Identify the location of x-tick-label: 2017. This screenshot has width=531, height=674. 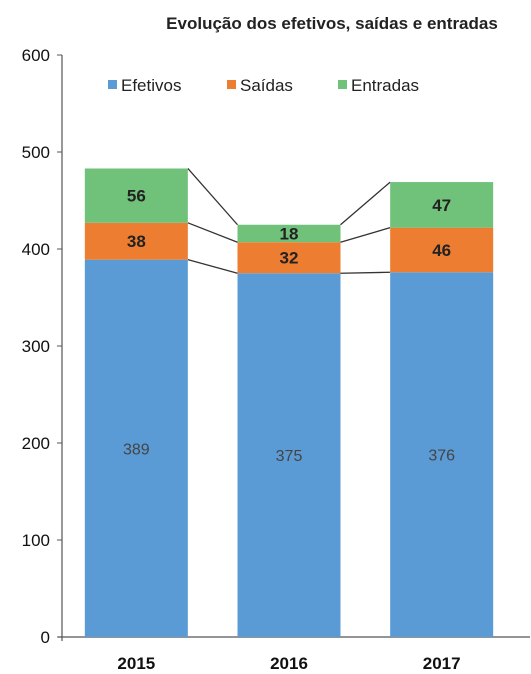
(442, 663).